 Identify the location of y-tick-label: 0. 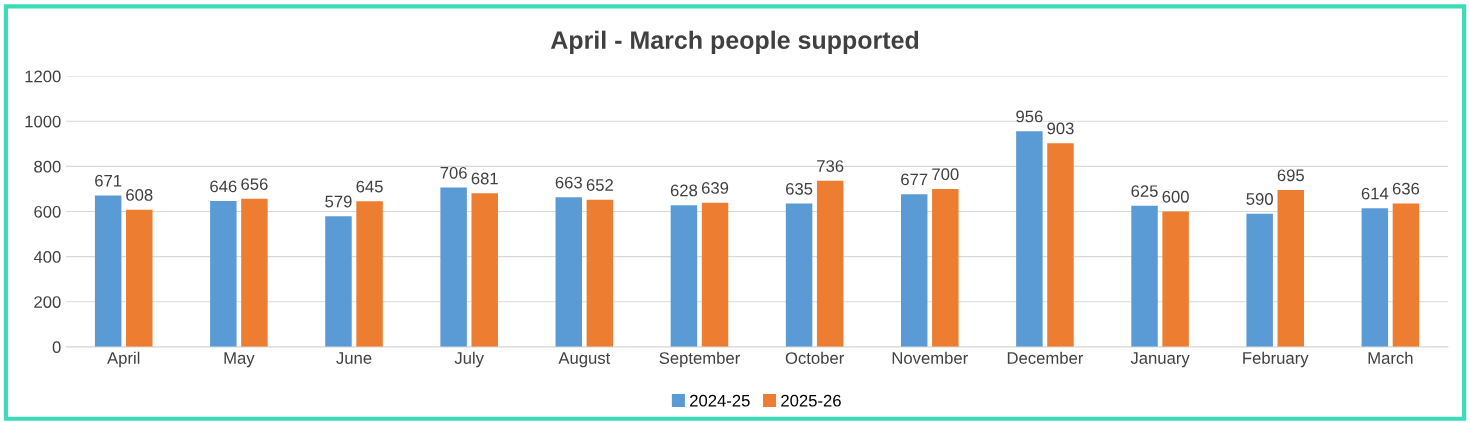
(56, 347).